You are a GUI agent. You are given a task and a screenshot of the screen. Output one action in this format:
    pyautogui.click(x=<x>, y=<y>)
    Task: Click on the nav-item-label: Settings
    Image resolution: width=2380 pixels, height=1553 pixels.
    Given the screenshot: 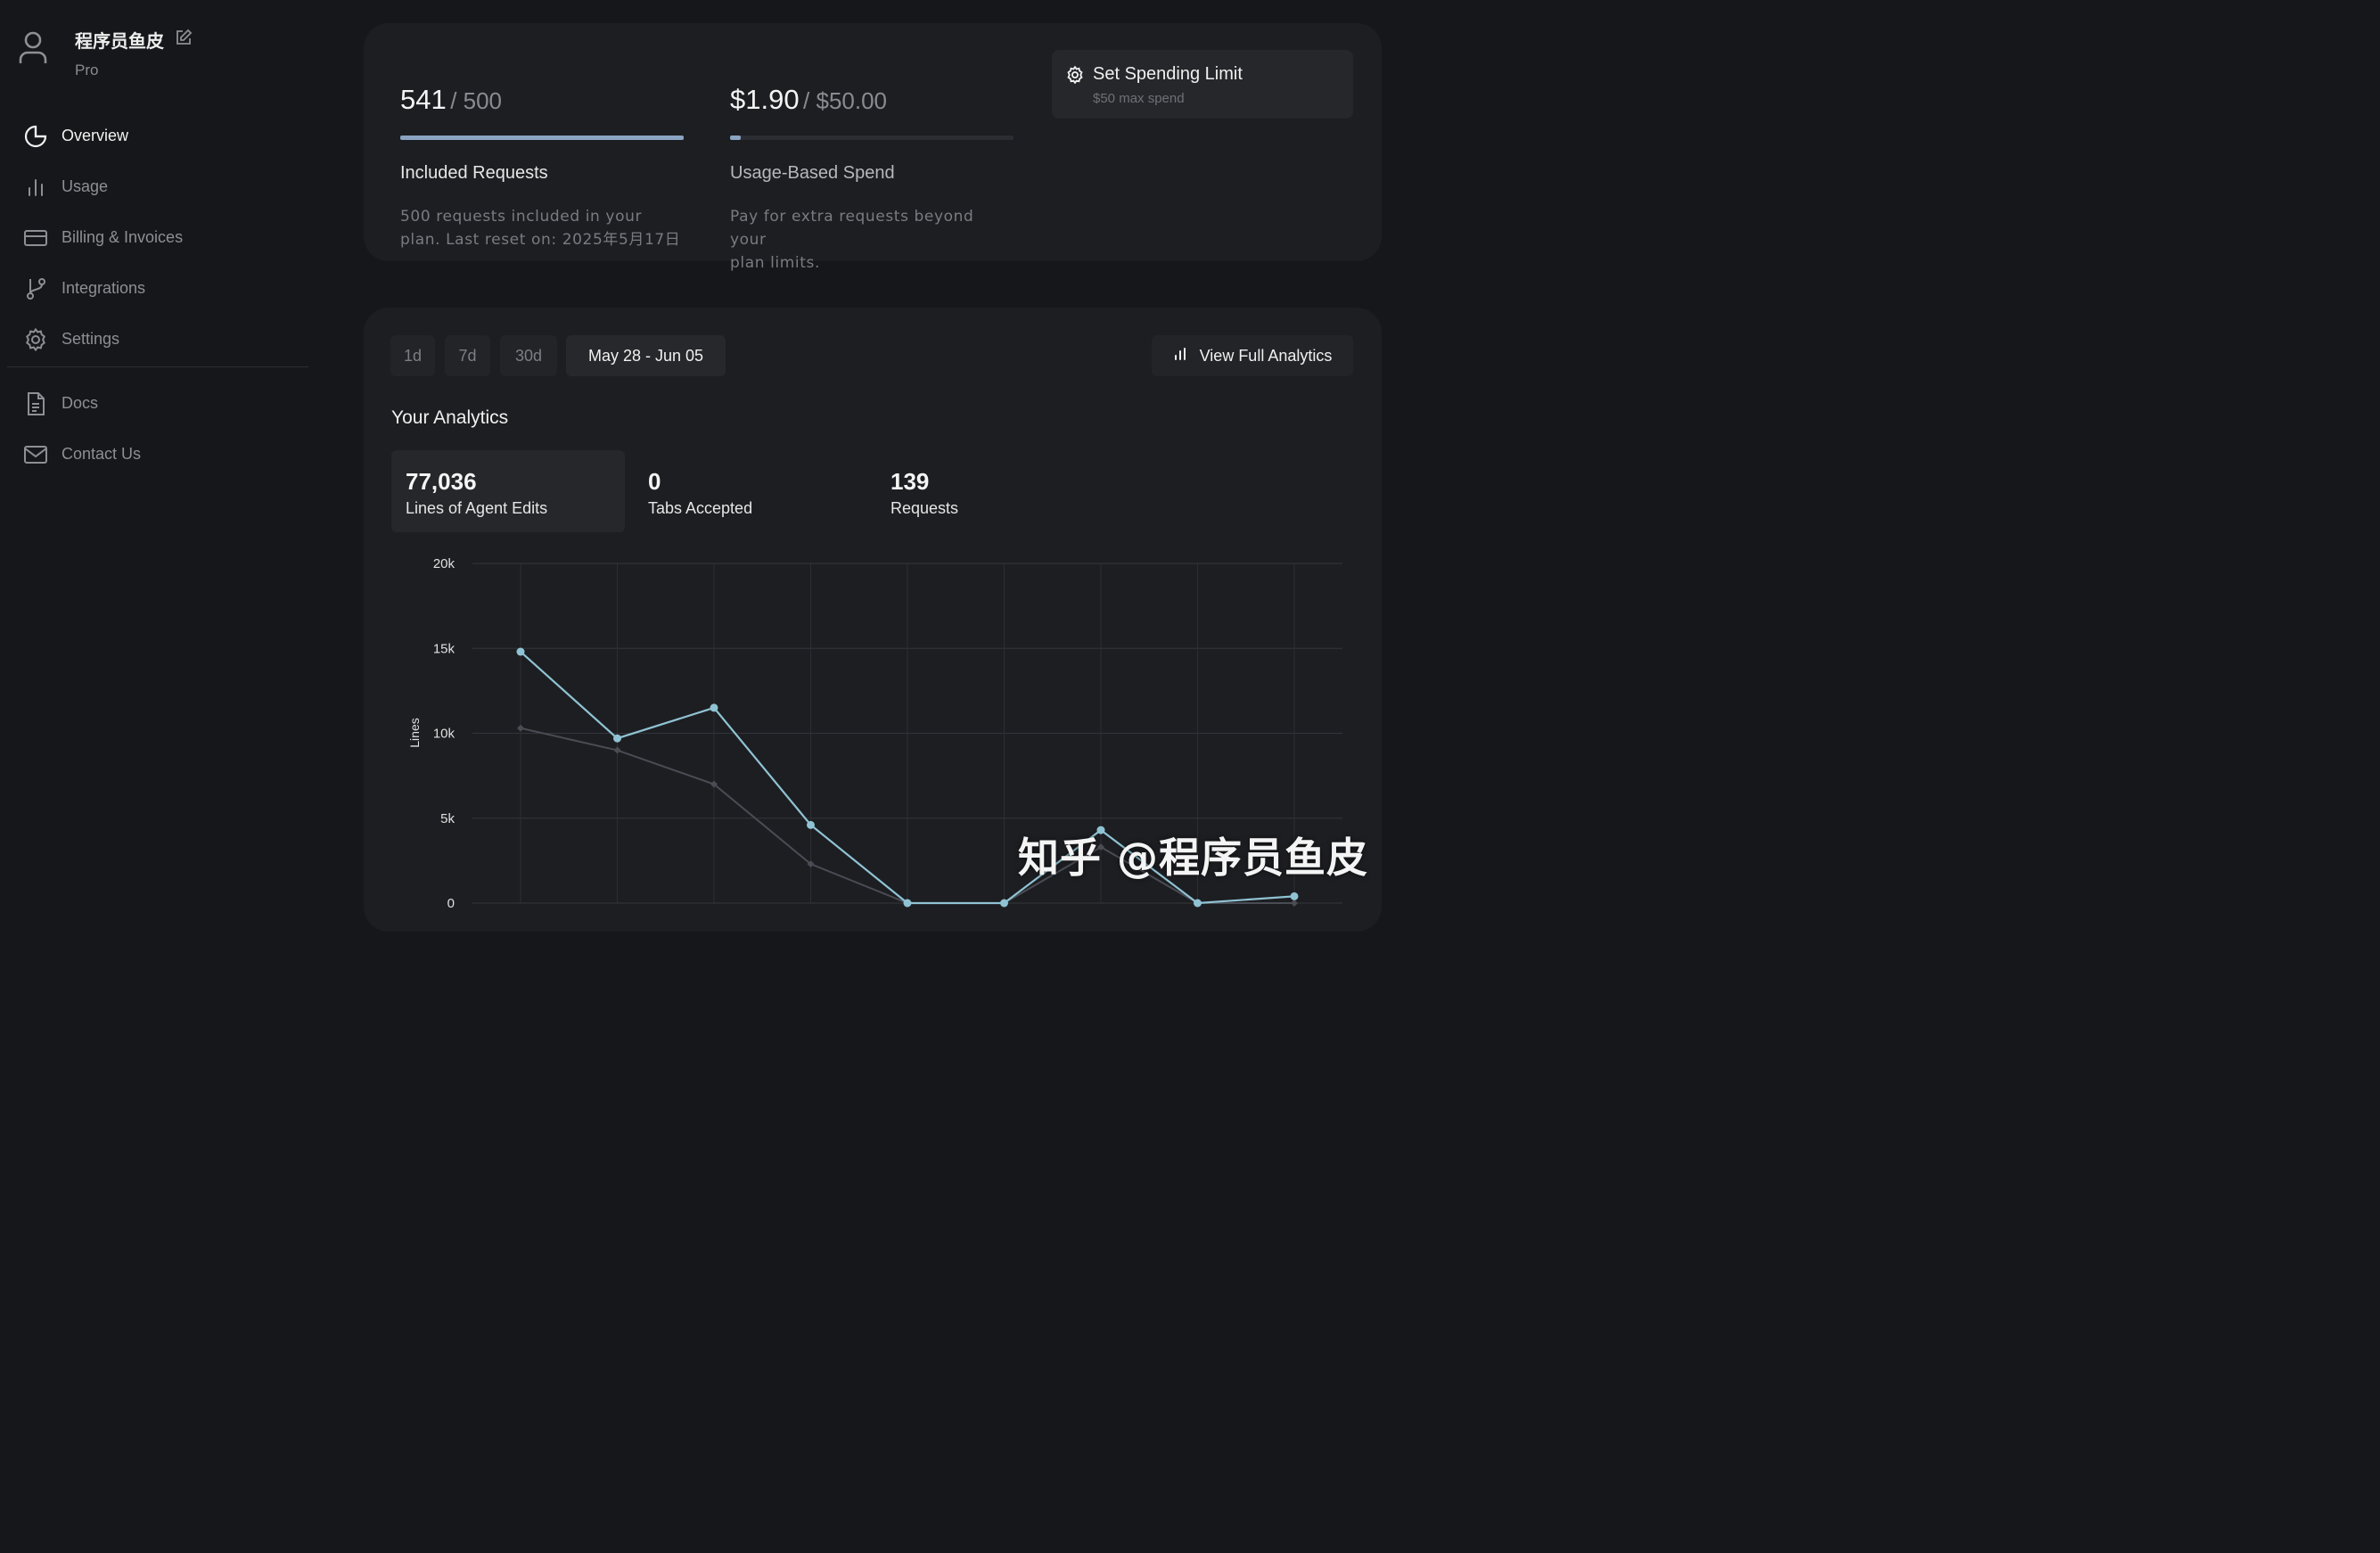 What is the action you would take?
    pyautogui.click(x=91, y=339)
    